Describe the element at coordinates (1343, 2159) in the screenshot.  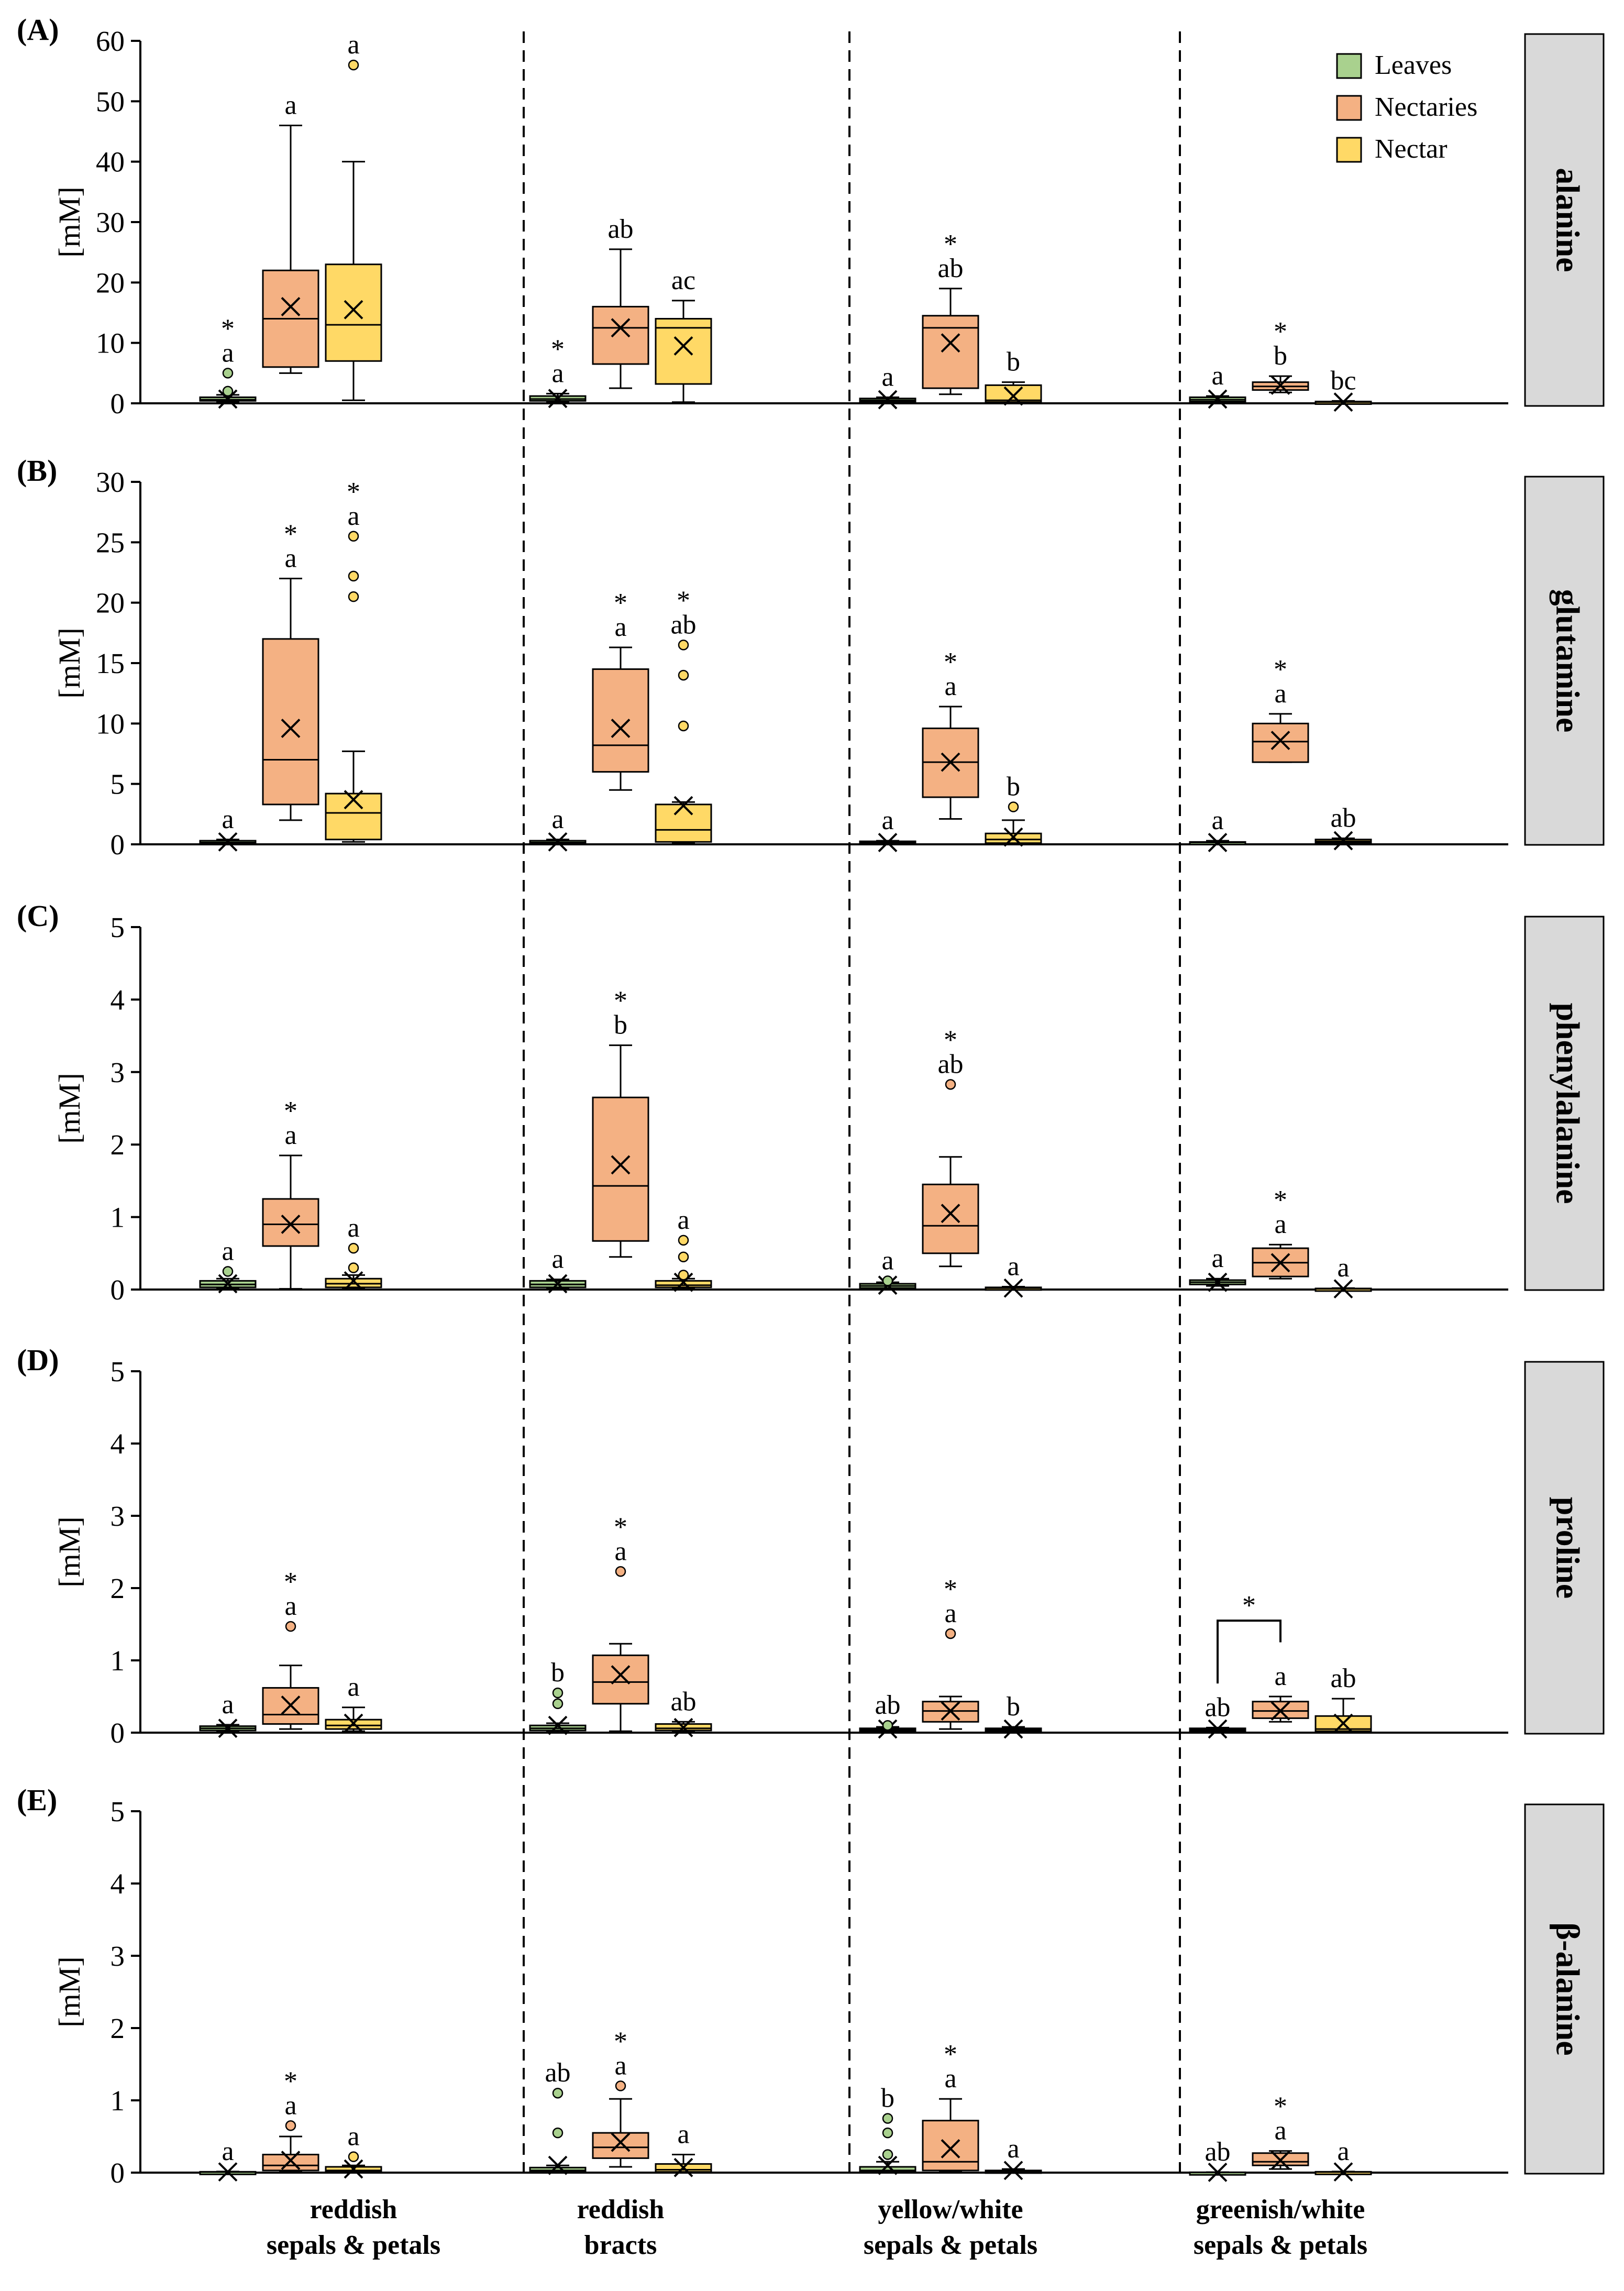
I see `box-g3-s2: a` at that location.